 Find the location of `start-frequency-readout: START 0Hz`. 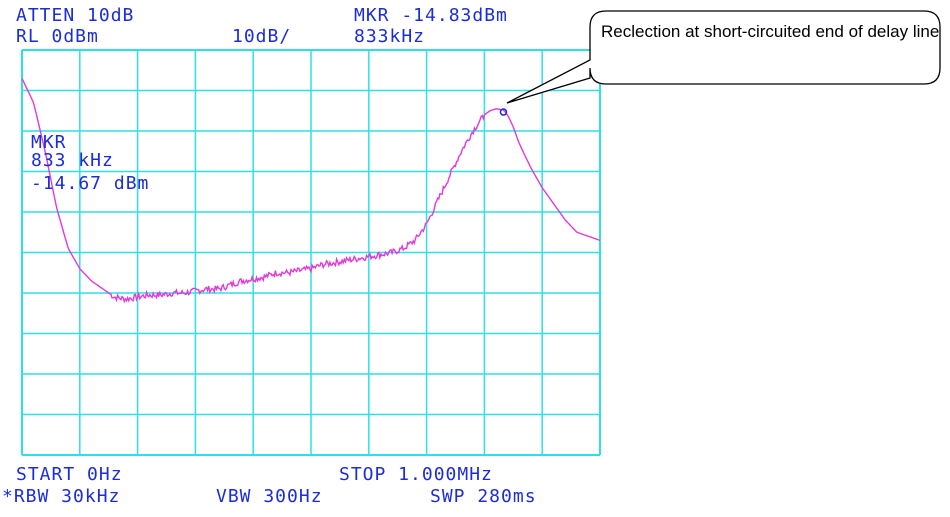

start-frequency-readout: START 0Hz is located at coordinates (69, 474).